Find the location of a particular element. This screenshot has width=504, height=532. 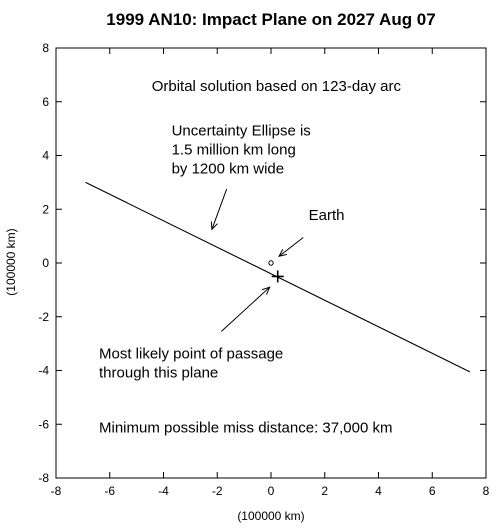

y-tick-label: 8 is located at coordinates (45, 48).